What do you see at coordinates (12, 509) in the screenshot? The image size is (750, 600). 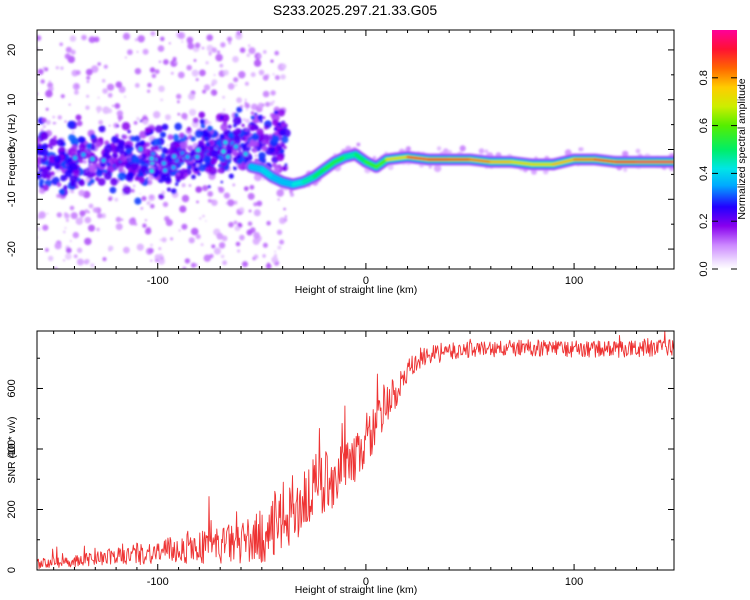 I see `snr-ytick-label: 200` at bounding box center [12, 509].